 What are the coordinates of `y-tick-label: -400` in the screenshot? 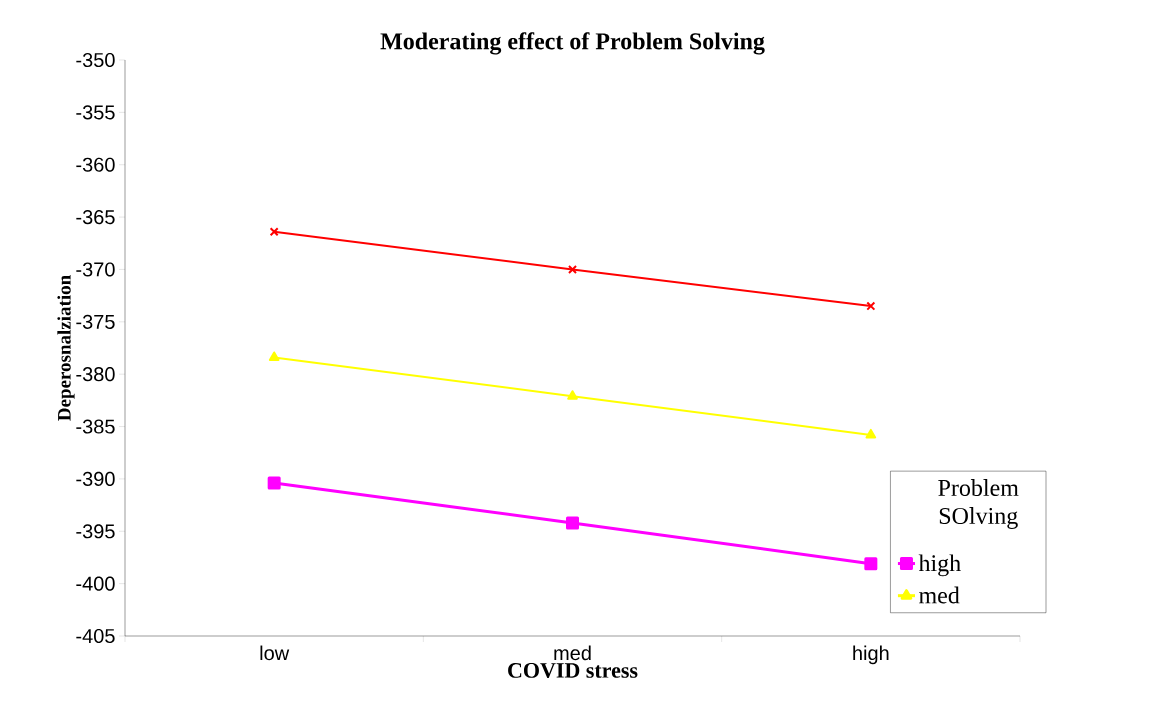 It's located at (95, 583).